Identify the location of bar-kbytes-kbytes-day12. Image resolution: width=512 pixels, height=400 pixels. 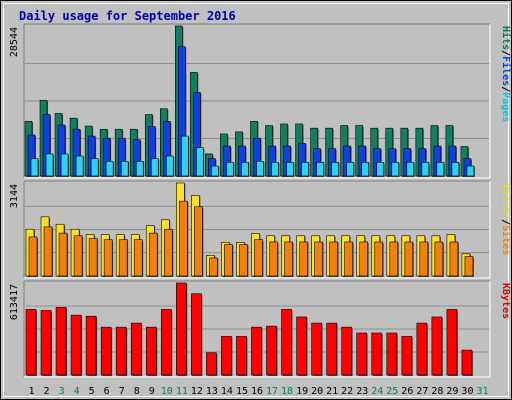
(197, 334).